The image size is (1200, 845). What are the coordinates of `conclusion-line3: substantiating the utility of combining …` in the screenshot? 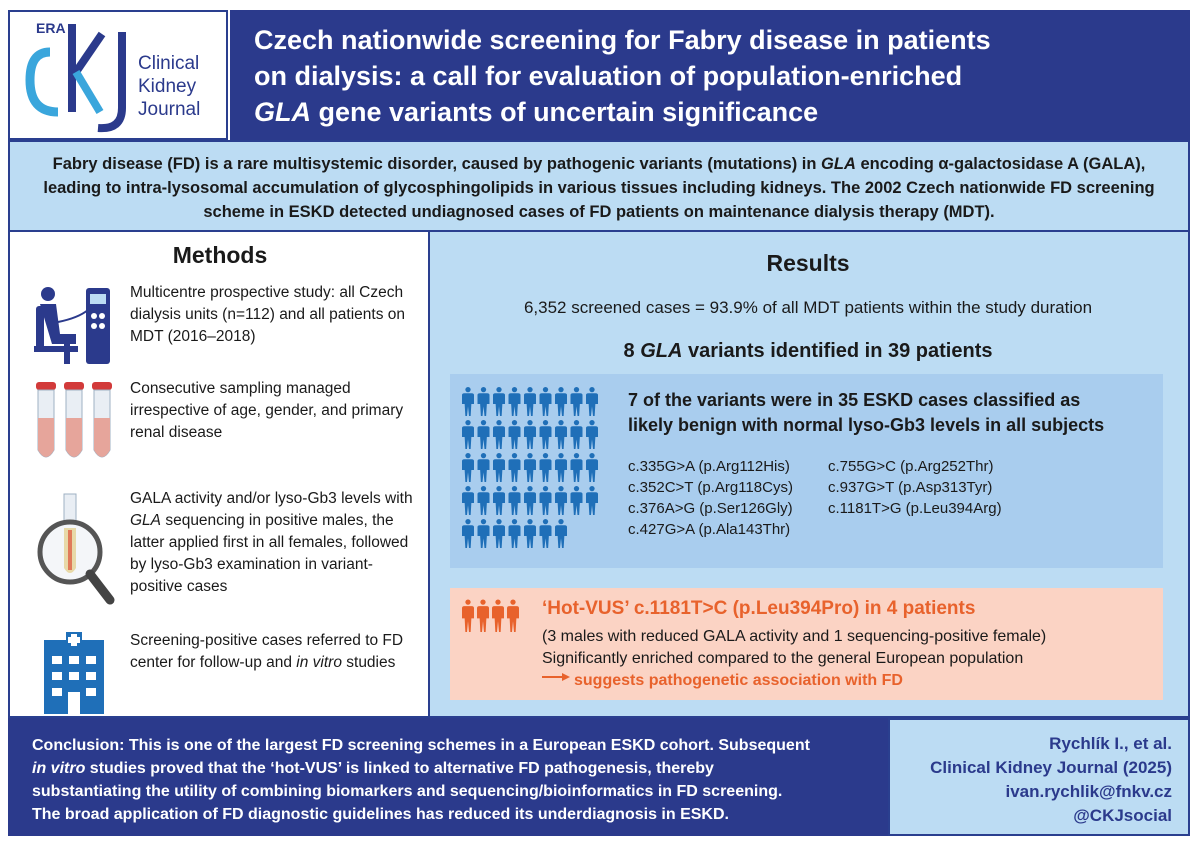 It's located at (407, 791).